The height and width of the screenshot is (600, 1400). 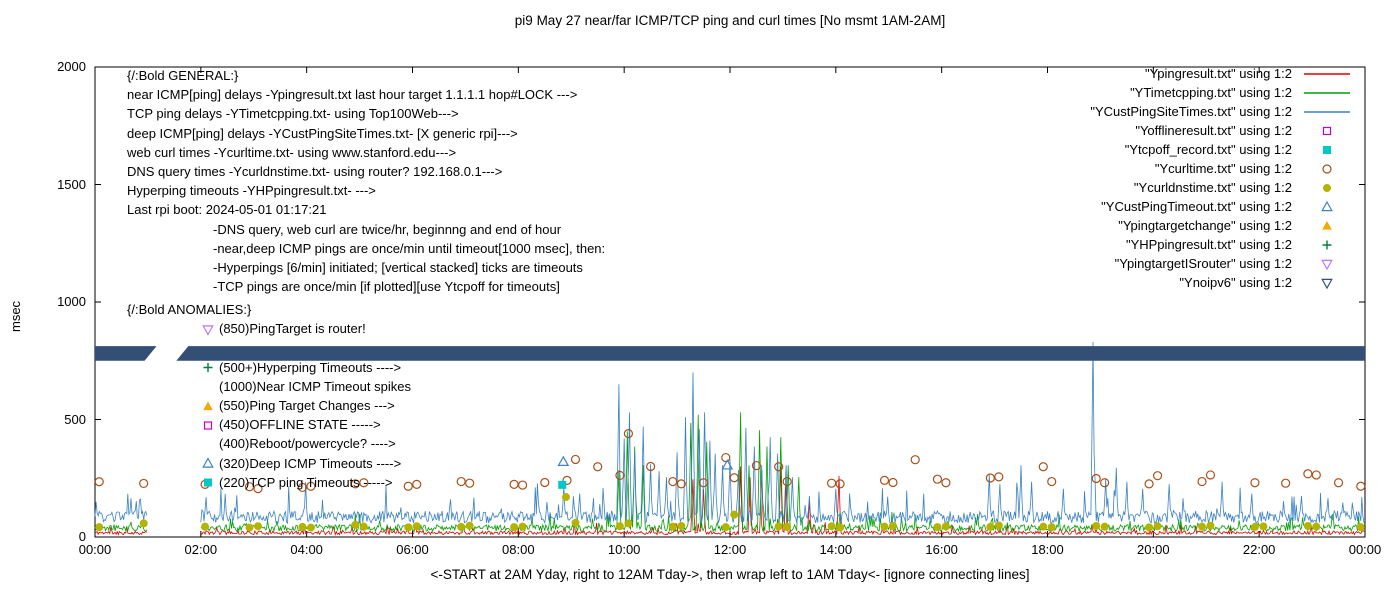 I want to click on series-Ypingresult.txt, so click(x=730, y=501).